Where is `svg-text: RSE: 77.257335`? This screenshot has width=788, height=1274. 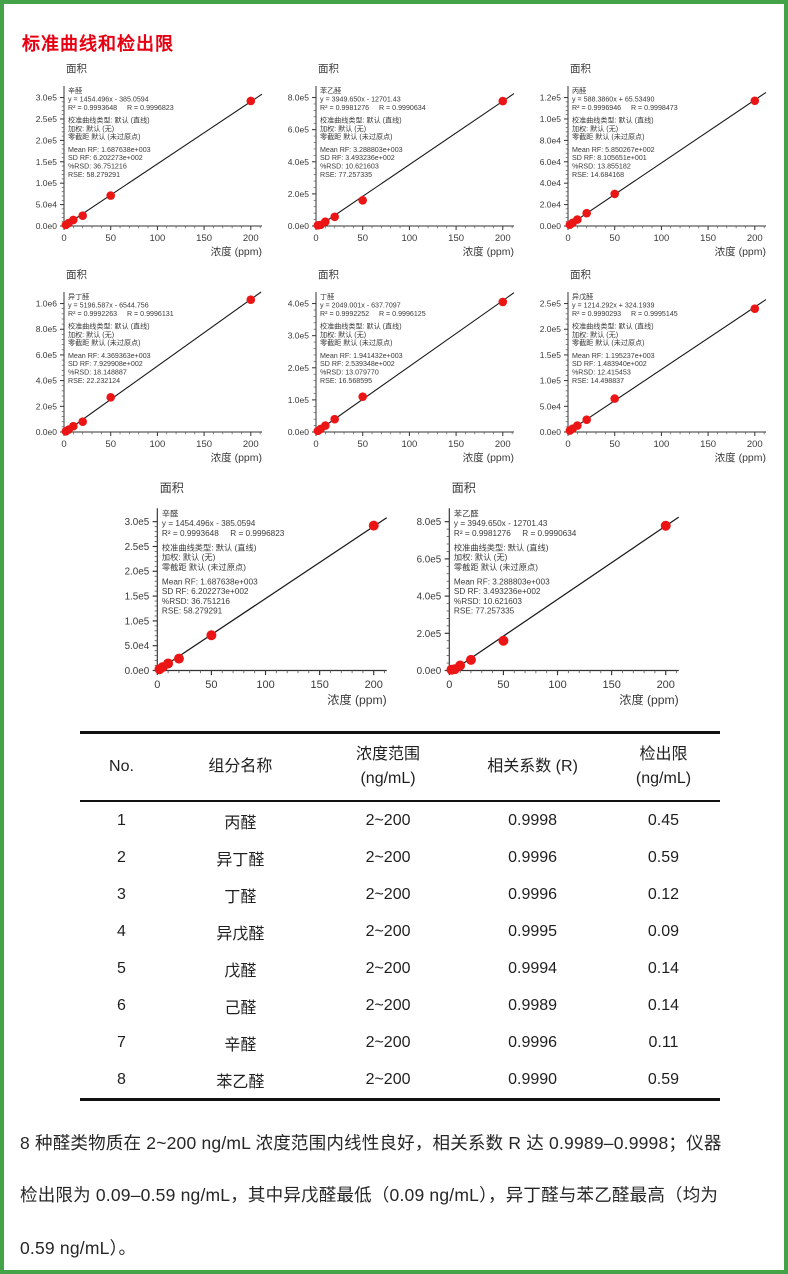
svg-text: RSE: 77.257335 is located at coordinates (346, 175).